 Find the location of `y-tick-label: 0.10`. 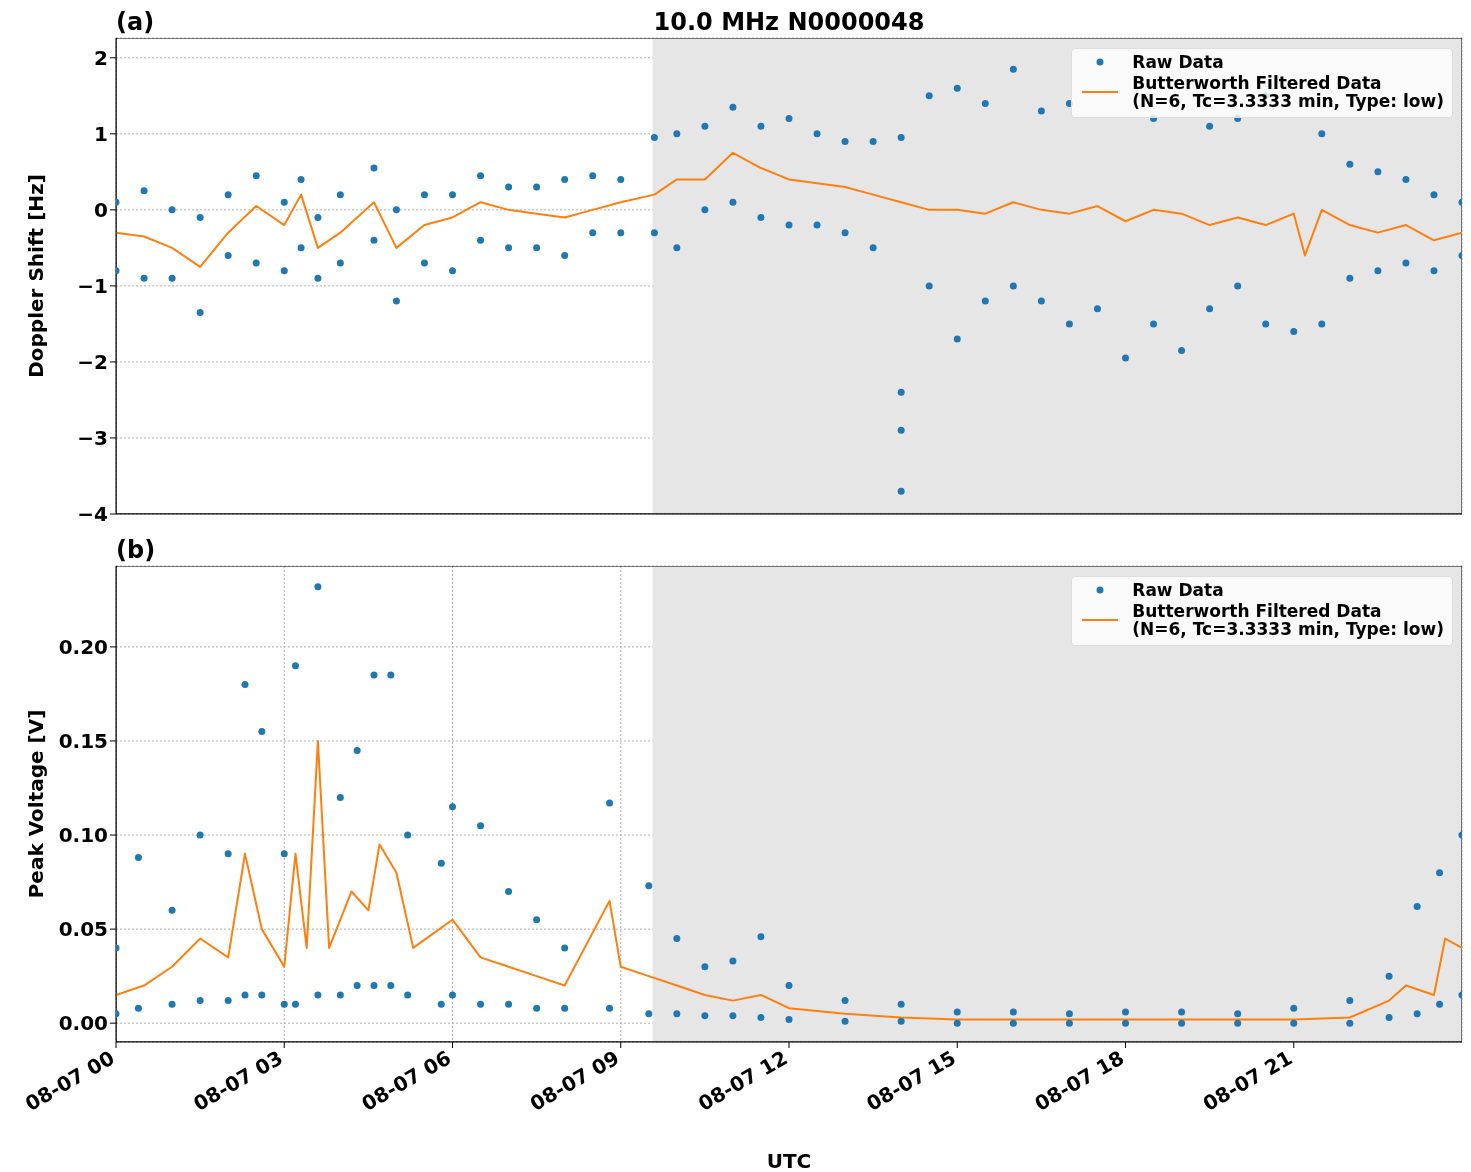

y-tick-label: 0.10 is located at coordinates (83, 835).